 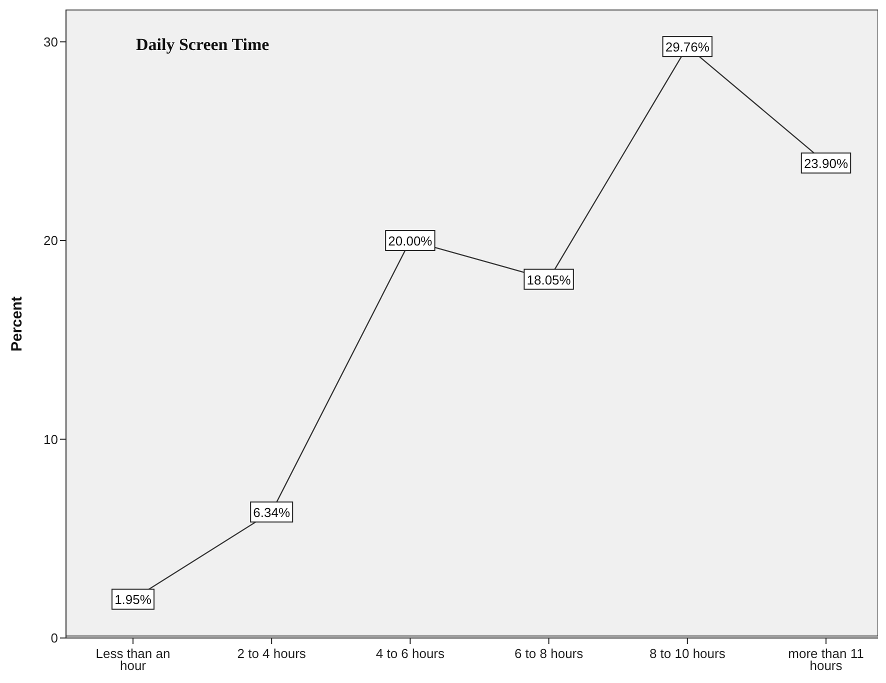 I want to click on data-label: 29.76%, so click(x=687, y=47).